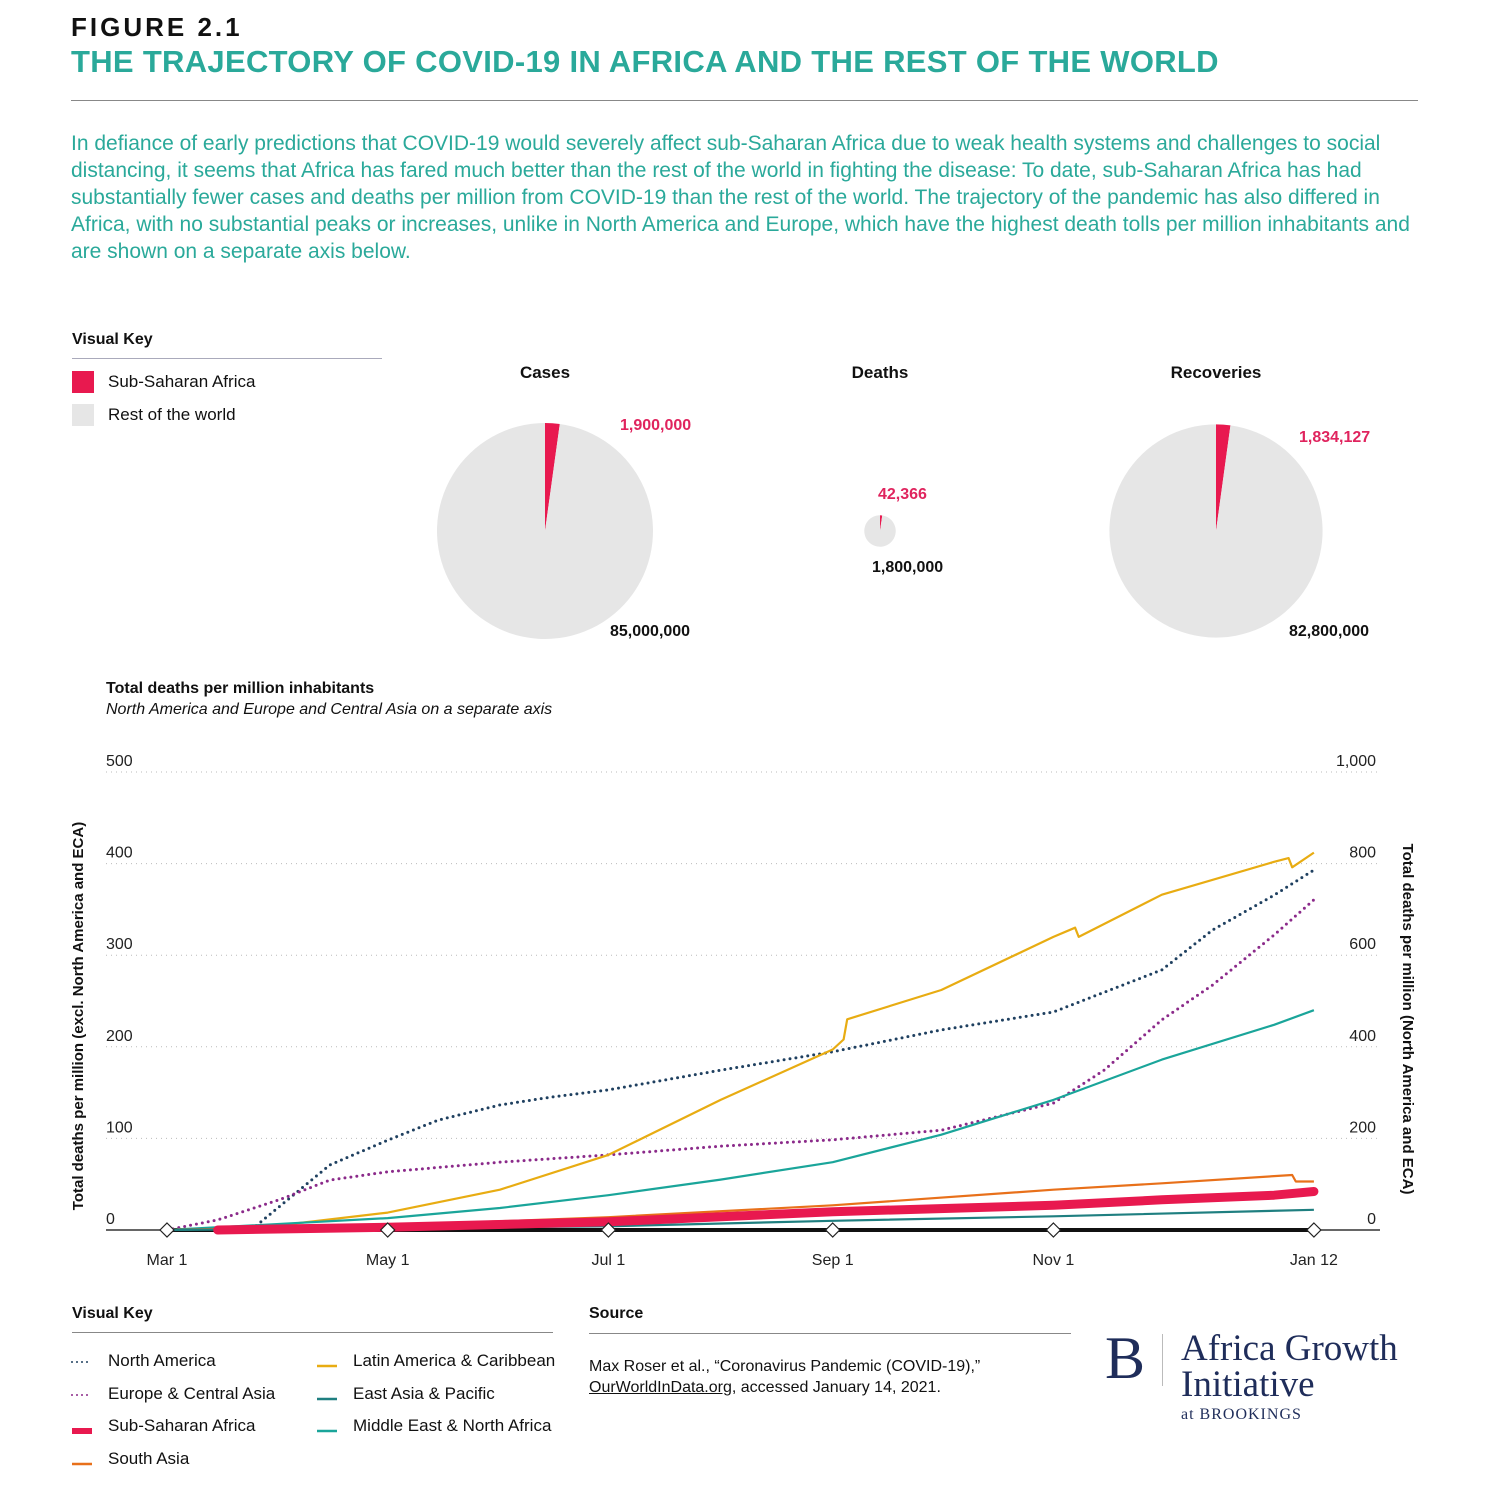 This screenshot has width=1487, height=1500. I want to click on legend-label: Middle East & North Africa, so click(452, 1425).